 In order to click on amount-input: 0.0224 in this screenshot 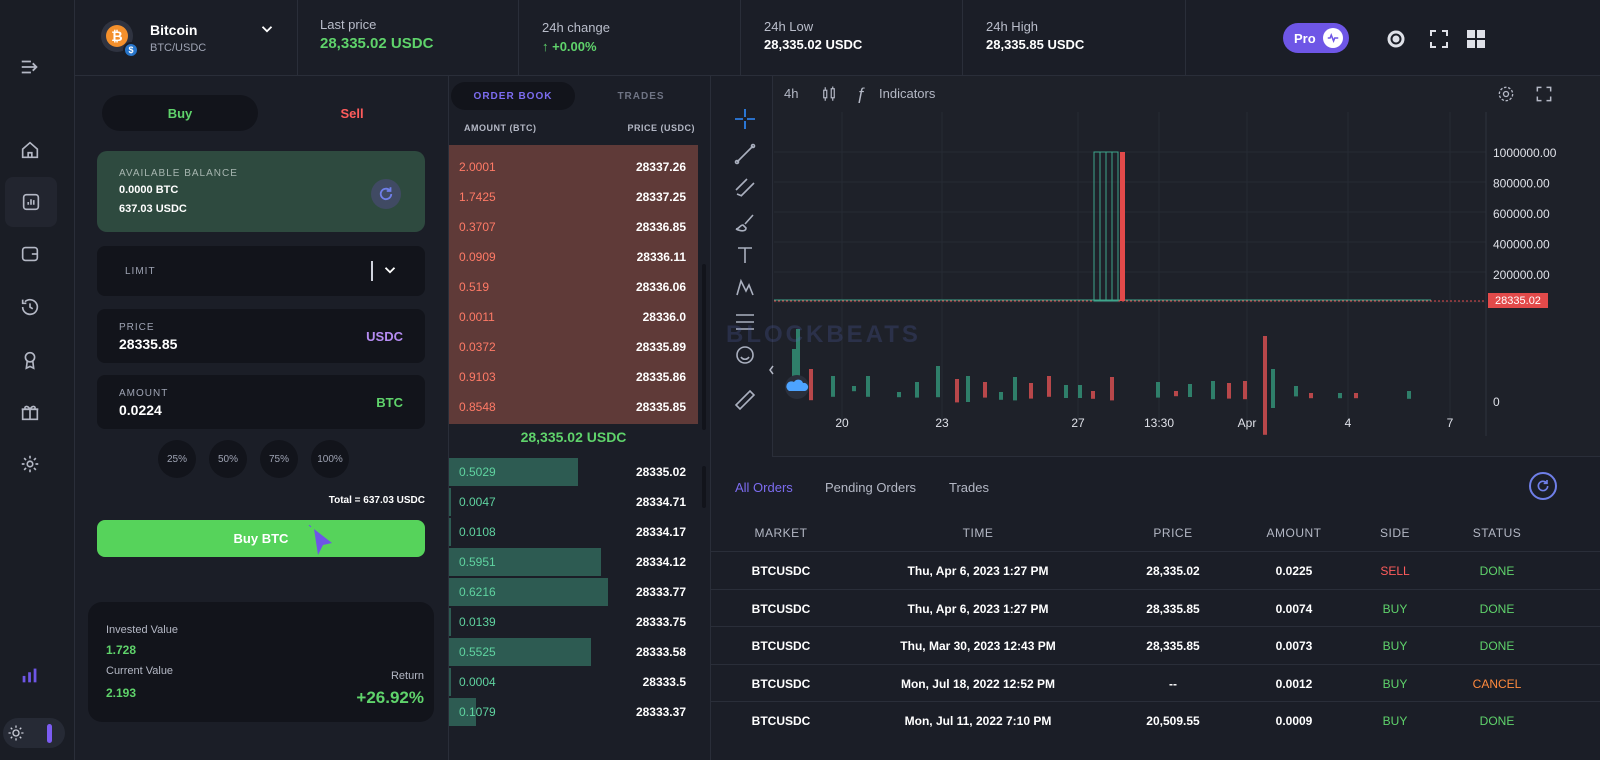, I will do `click(140, 410)`.